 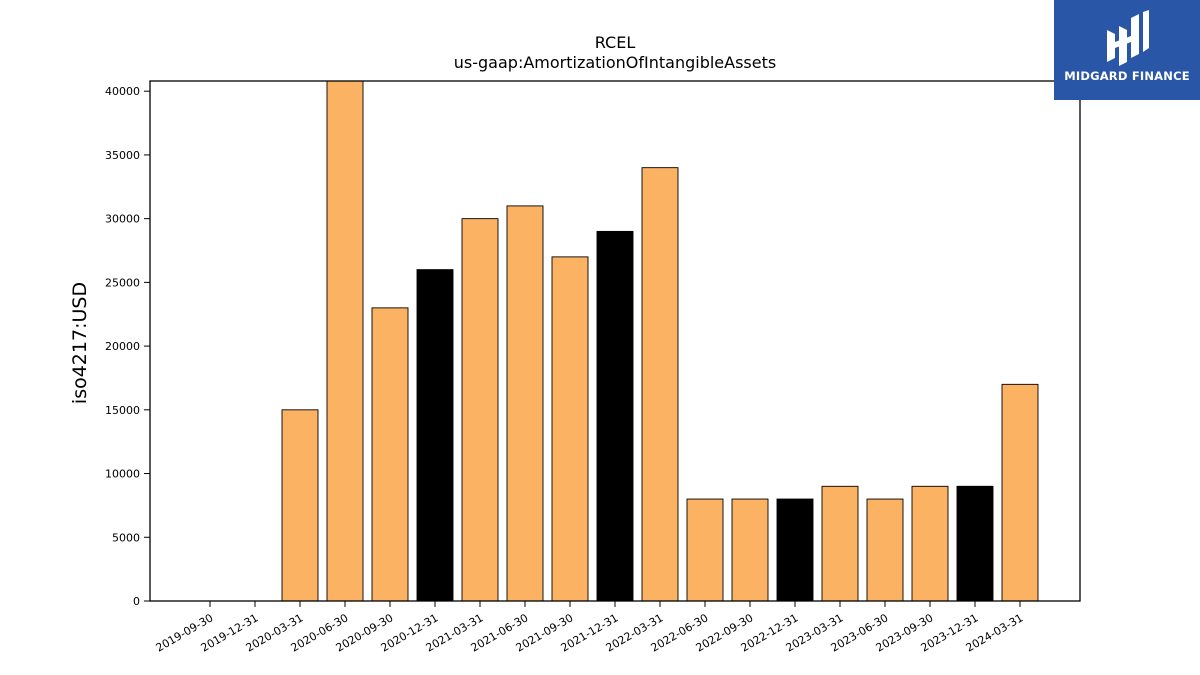 What do you see at coordinates (126, 537) in the screenshot?
I see `y-tick-label: 5000` at bounding box center [126, 537].